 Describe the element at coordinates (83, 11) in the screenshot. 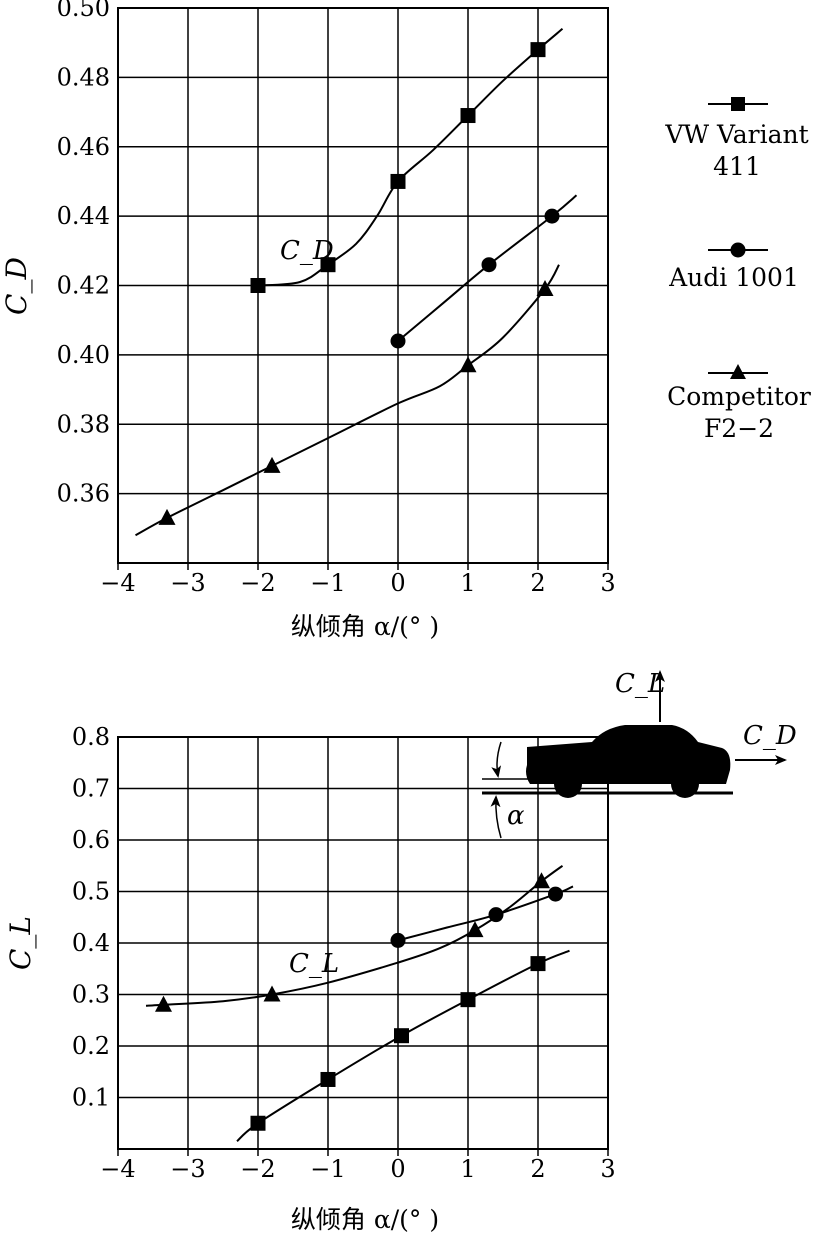

I see `y-tick-label: 0.50` at that location.